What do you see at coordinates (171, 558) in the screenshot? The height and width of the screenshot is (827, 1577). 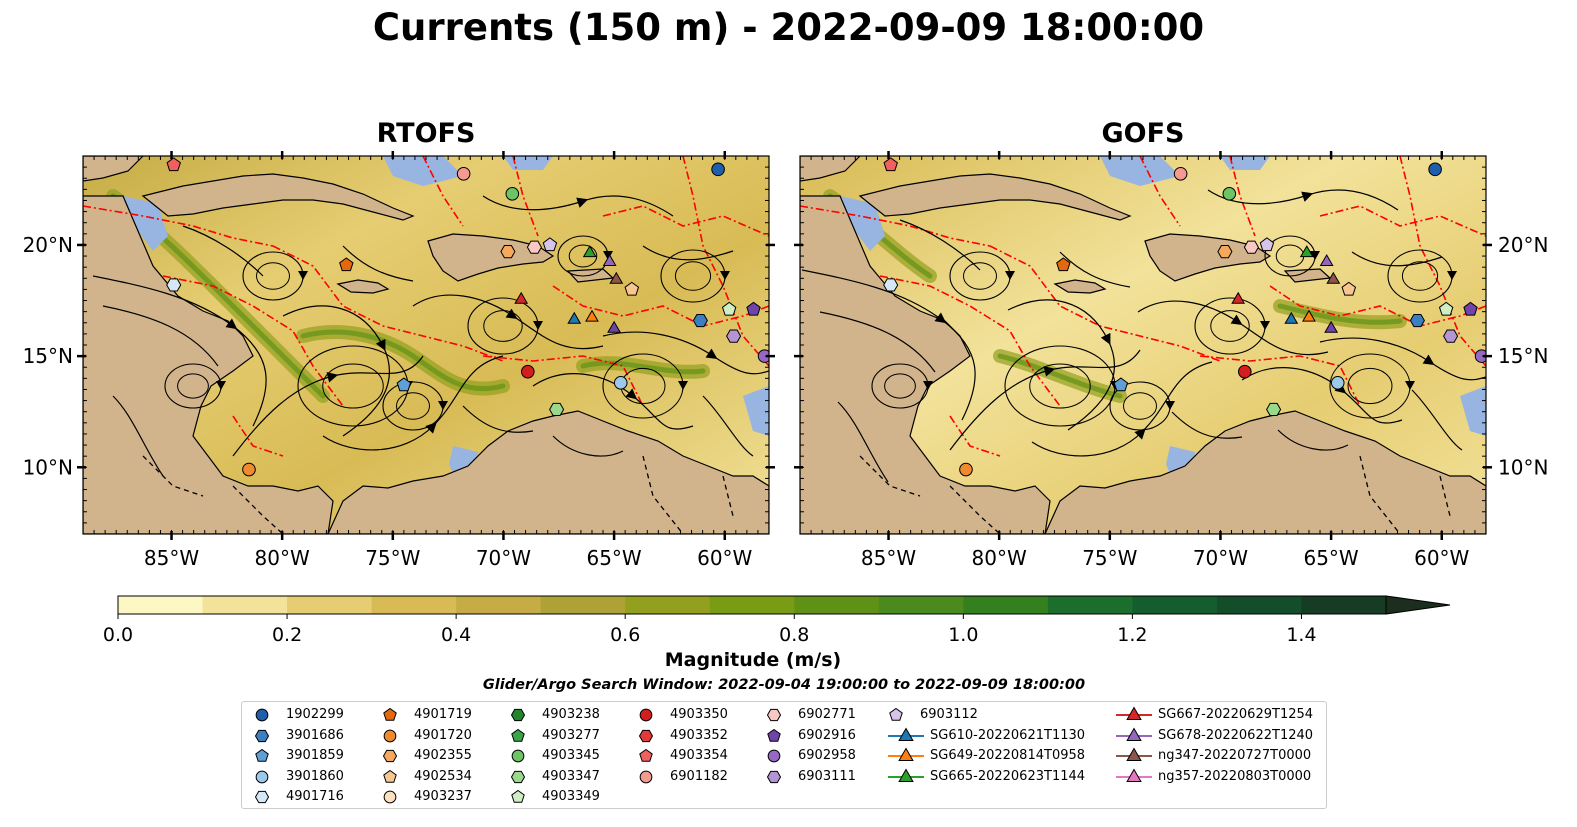 I see `x-tick-label: 85°W` at bounding box center [171, 558].